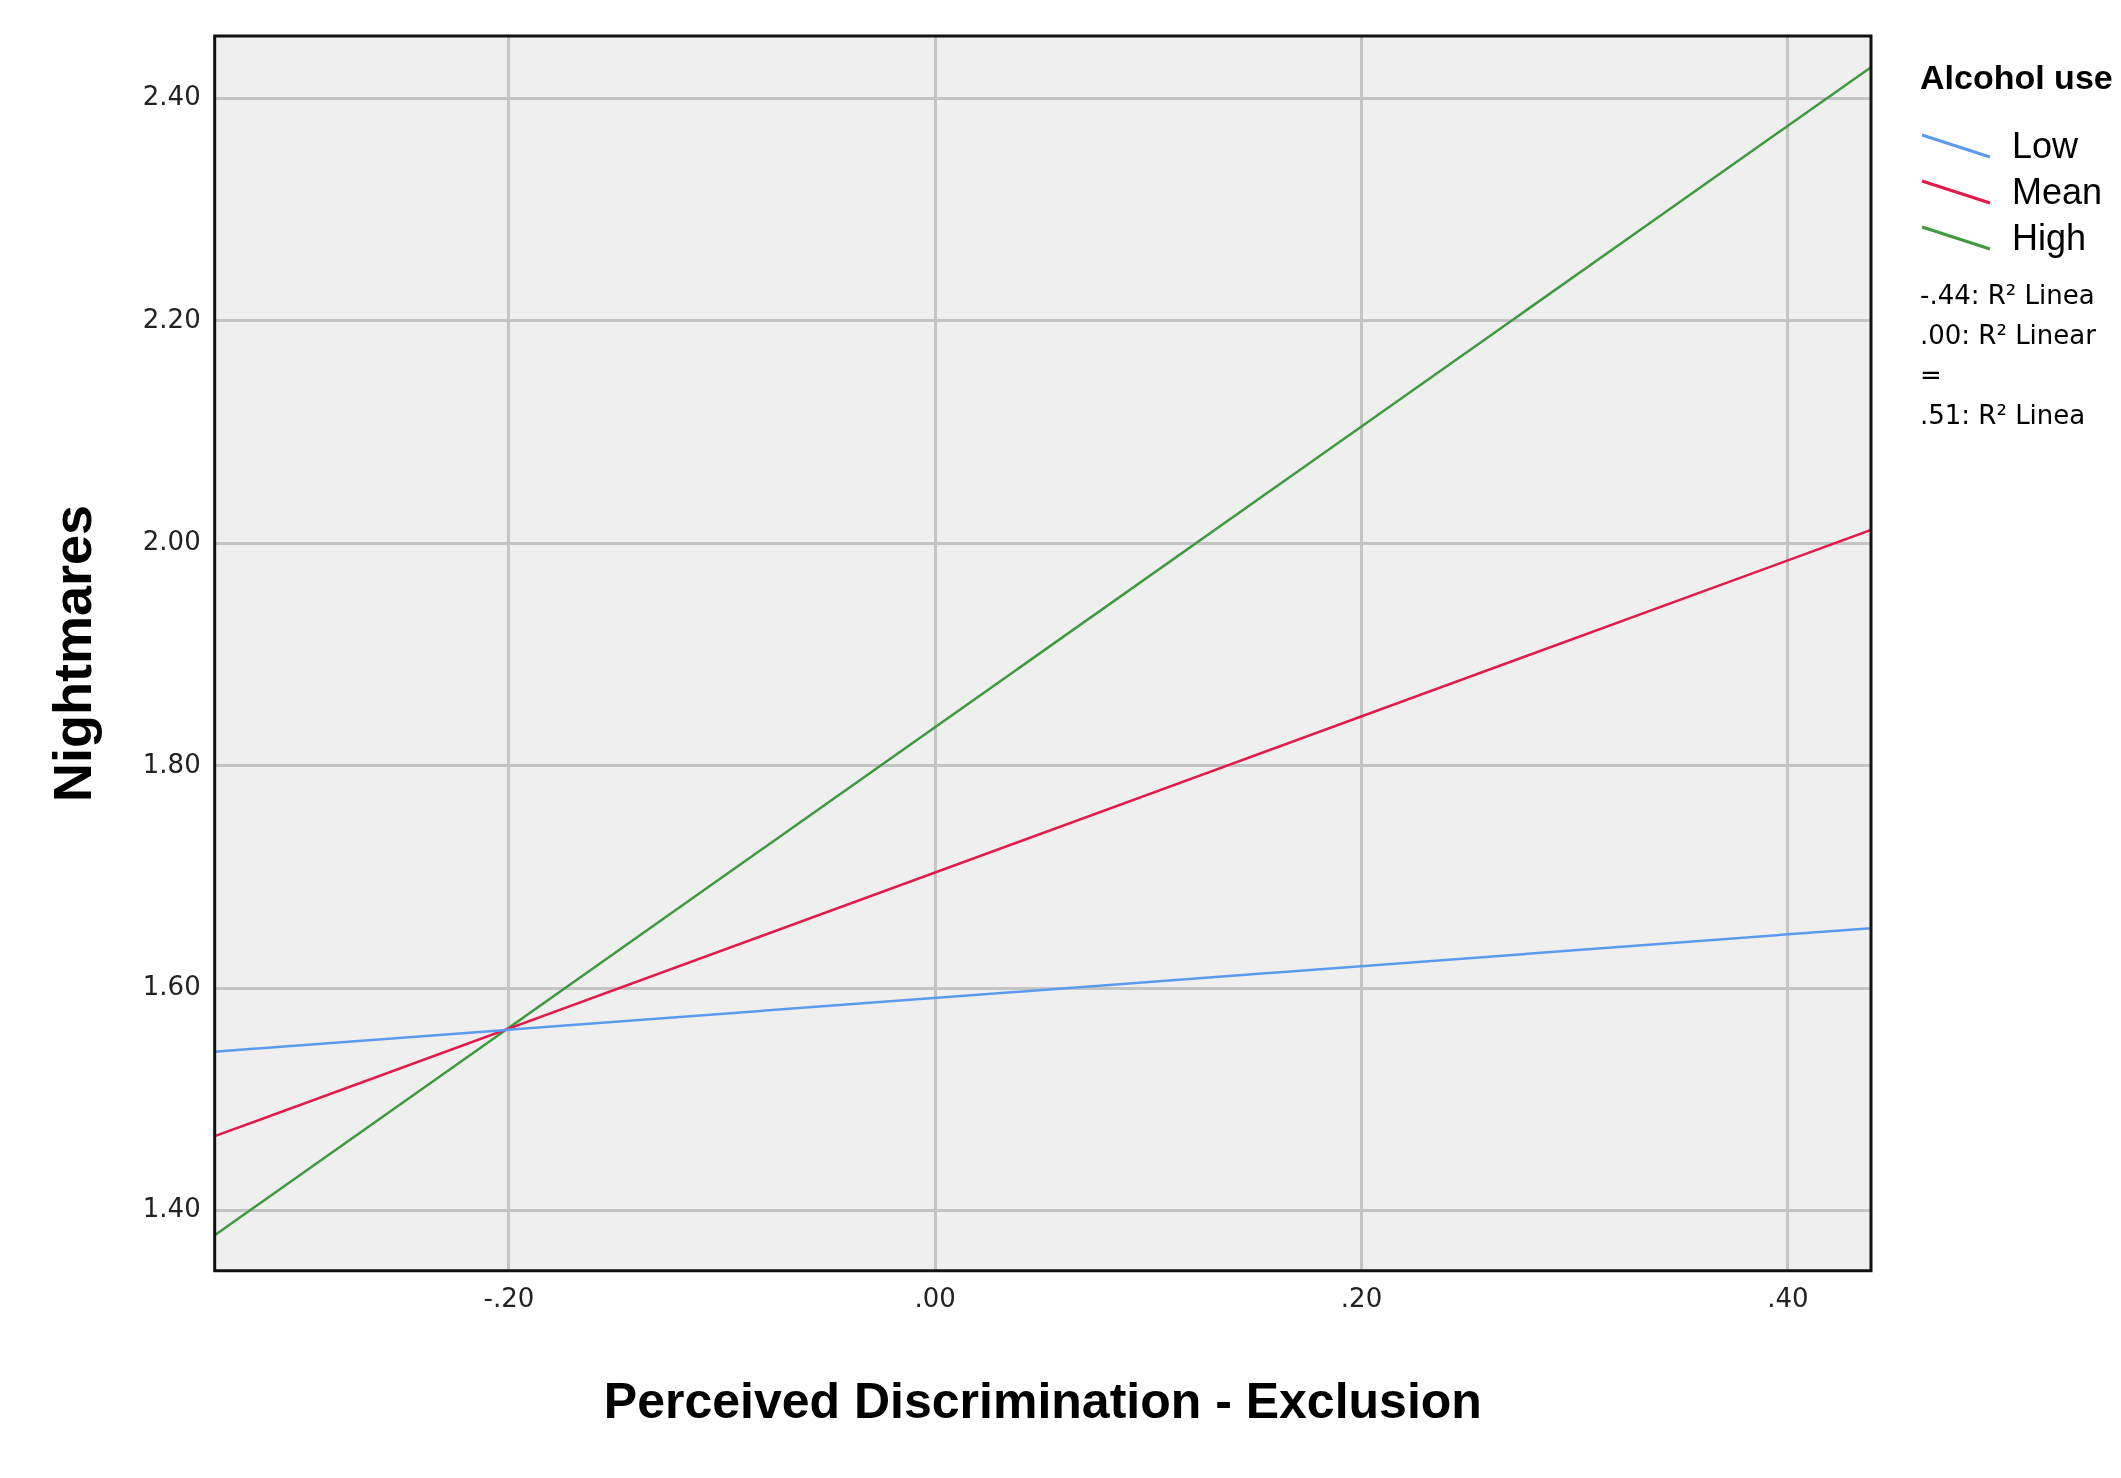 Image resolution: width=2121 pixels, height=1478 pixels. Describe the element at coordinates (2008, 295) in the screenshot. I see `text: -.44: R² Linea` at that location.